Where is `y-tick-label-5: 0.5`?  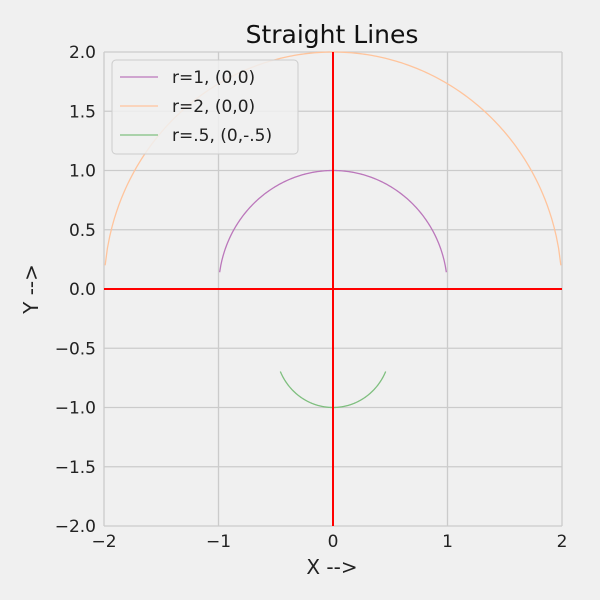 y-tick-label-5: 0.5 is located at coordinates (82, 231).